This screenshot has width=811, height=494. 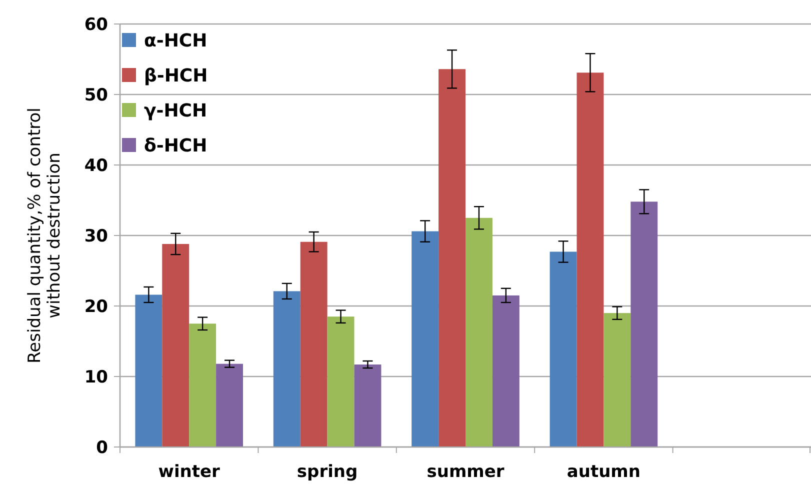 I want to click on y-tick-label: 10, so click(x=96, y=377).